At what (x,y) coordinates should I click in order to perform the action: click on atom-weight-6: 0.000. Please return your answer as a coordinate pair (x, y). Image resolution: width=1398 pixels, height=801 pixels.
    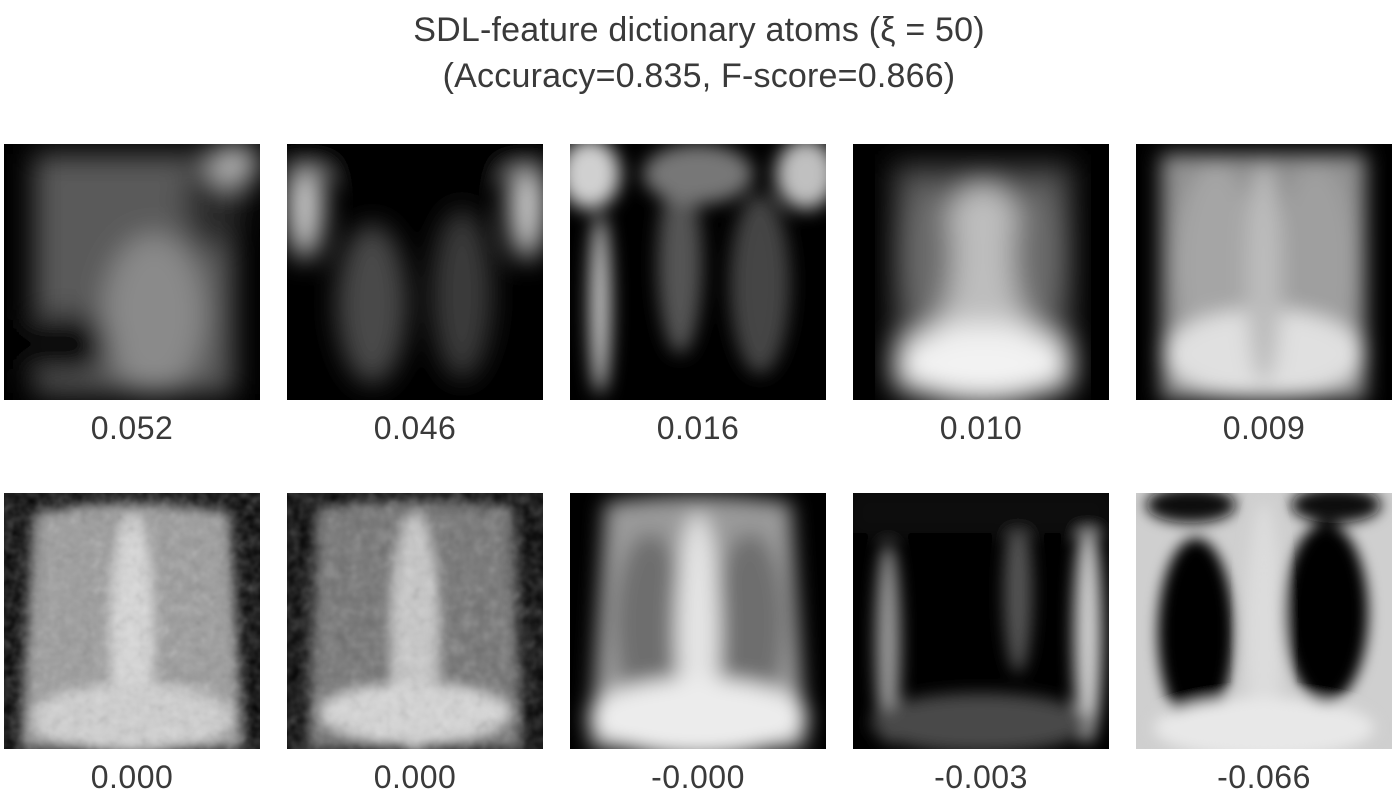
    Looking at the image, I should click on (132, 777).